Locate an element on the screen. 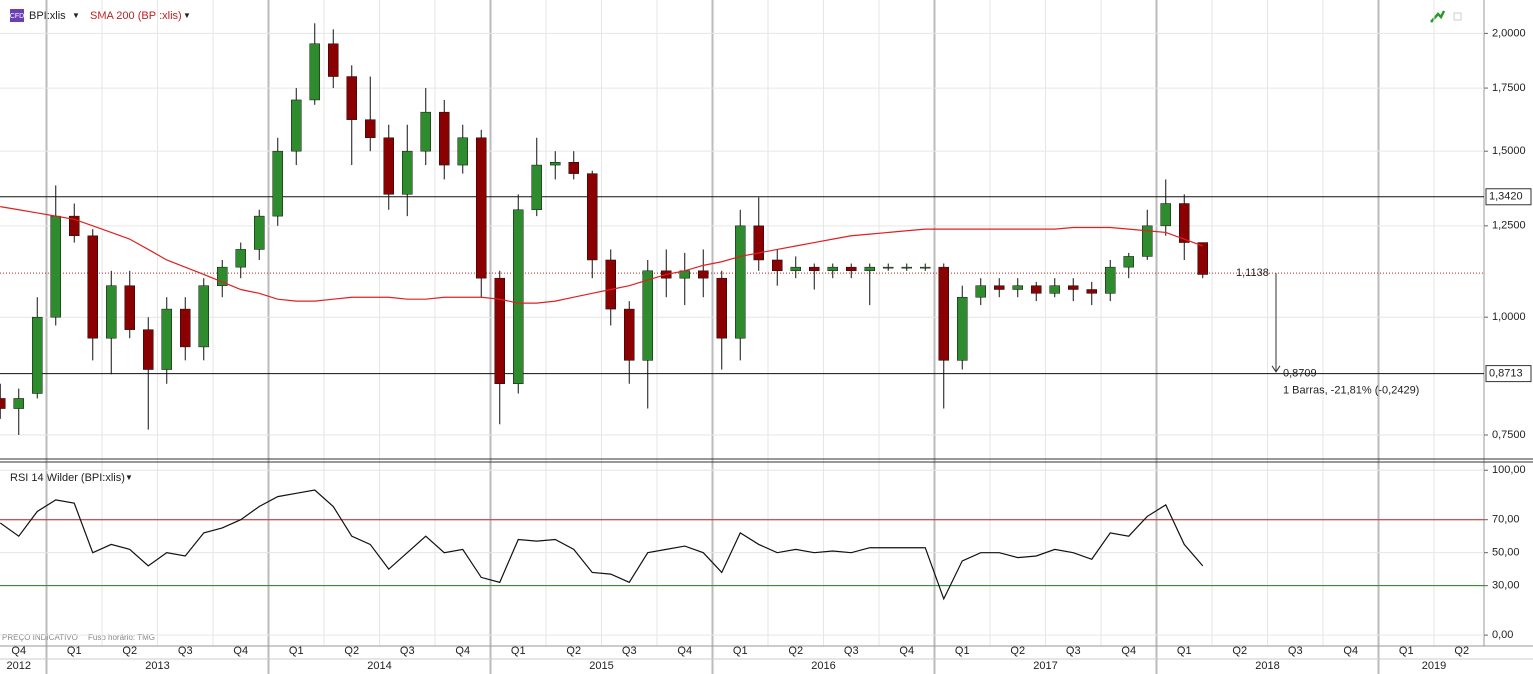 The image size is (1533, 674). level-label: 1,3420 is located at coordinates (1506, 197).